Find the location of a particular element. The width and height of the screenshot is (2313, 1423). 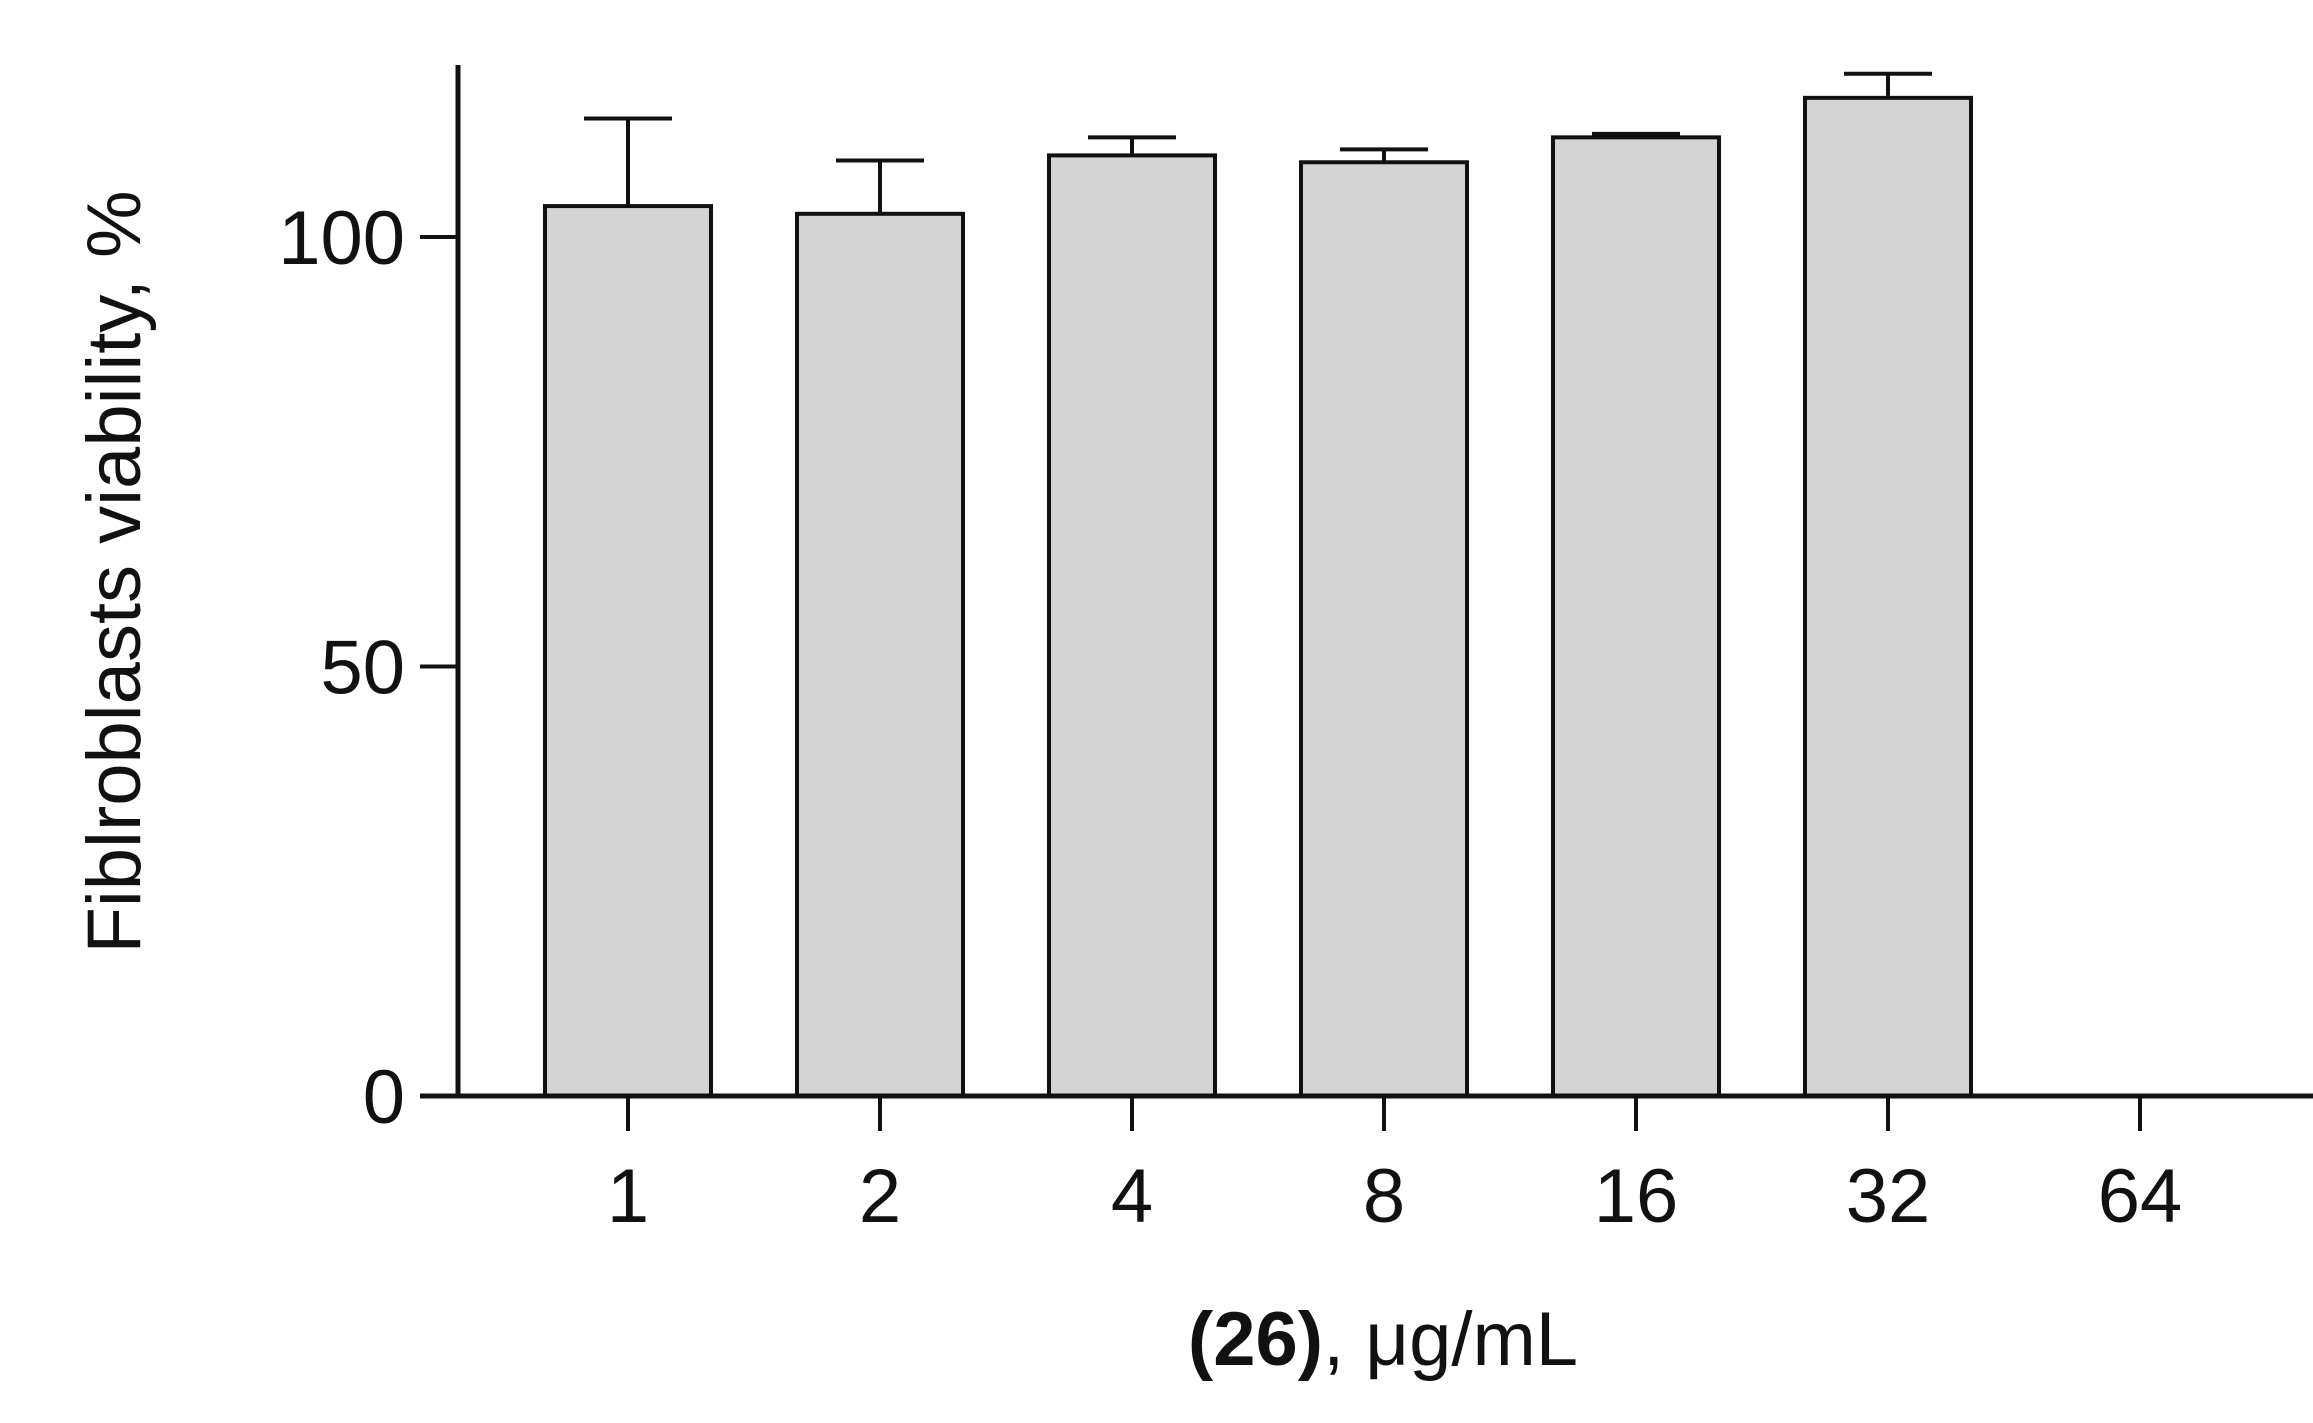

x-tick-label-4: 4 is located at coordinates (1132, 1196).